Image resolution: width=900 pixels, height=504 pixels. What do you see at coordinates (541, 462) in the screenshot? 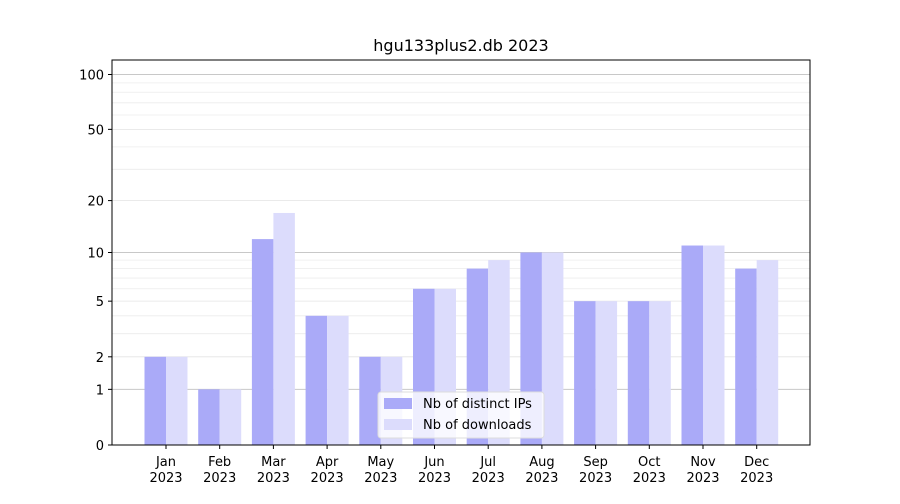
I see `x-tick-label-month: Aug` at bounding box center [541, 462].